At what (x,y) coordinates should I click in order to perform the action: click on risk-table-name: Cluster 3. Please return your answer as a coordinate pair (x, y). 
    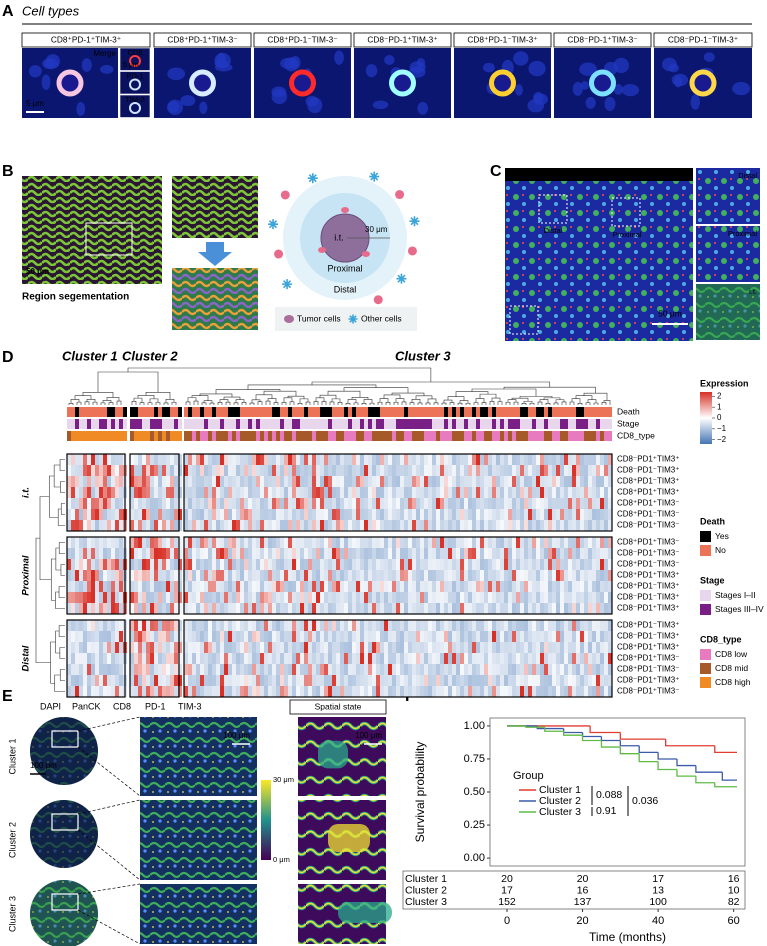
    Looking at the image, I should click on (426, 902).